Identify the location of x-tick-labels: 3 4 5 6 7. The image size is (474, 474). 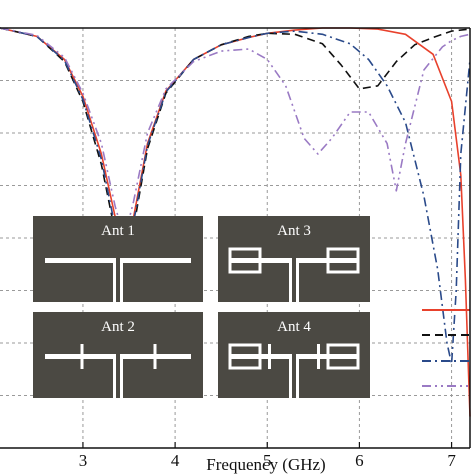
(268, 460).